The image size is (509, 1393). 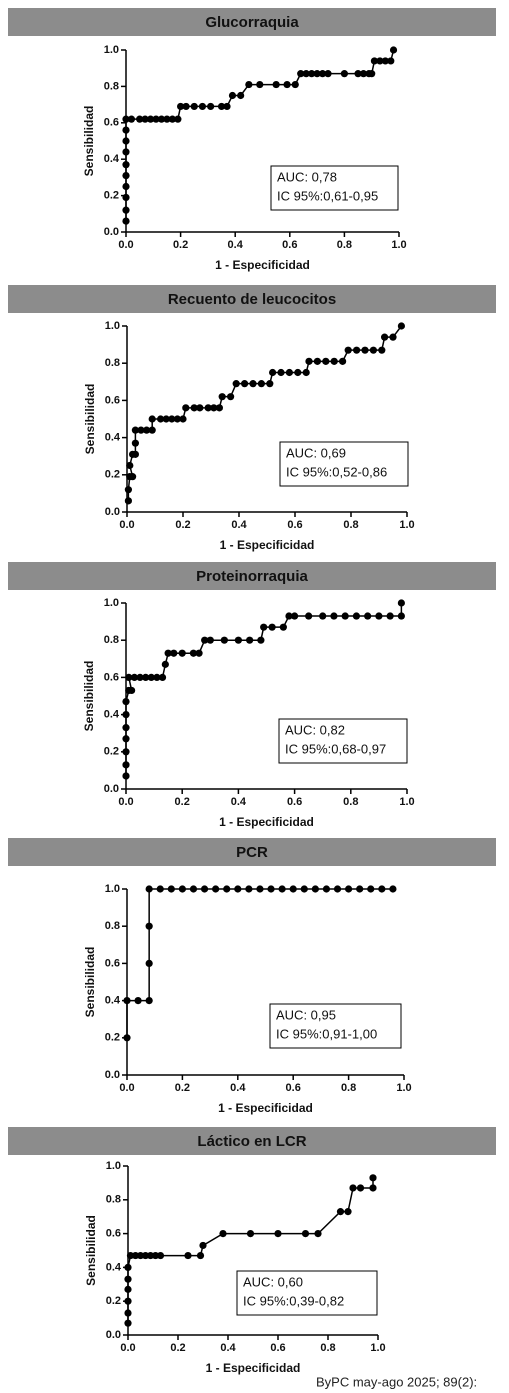 I want to click on footer: ByPC may-ago 2025; 89(2):, so click(x=396, y=1381).